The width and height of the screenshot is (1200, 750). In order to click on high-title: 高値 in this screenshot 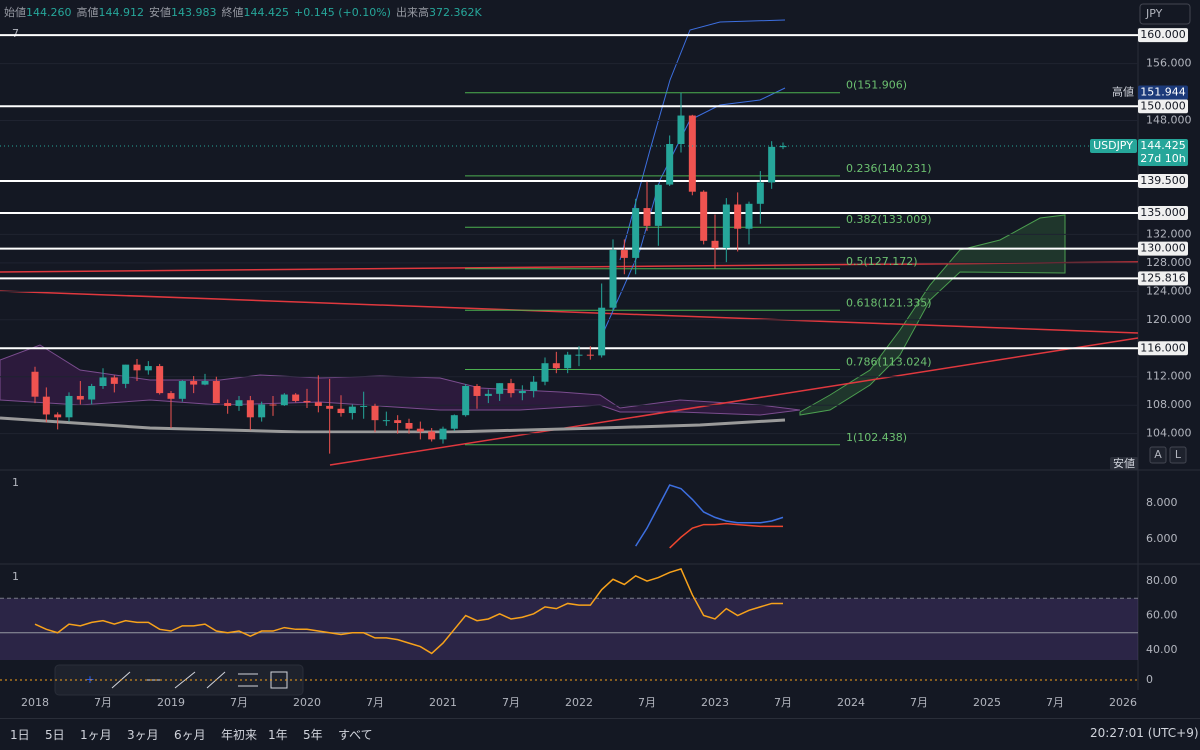, I will do `click(1123, 91)`.